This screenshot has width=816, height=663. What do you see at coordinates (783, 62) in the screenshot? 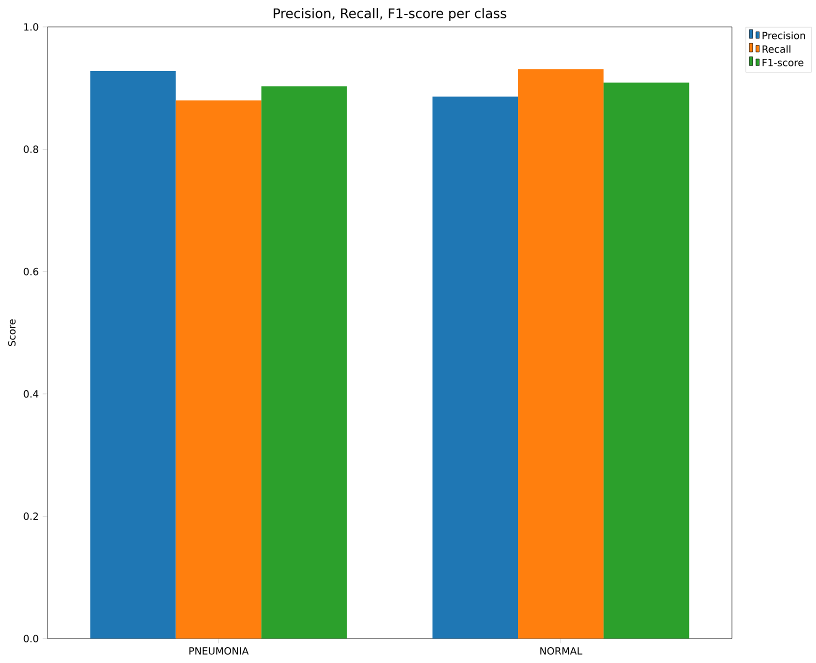
I see `legend-label: F1-score` at bounding box center [783, 62].